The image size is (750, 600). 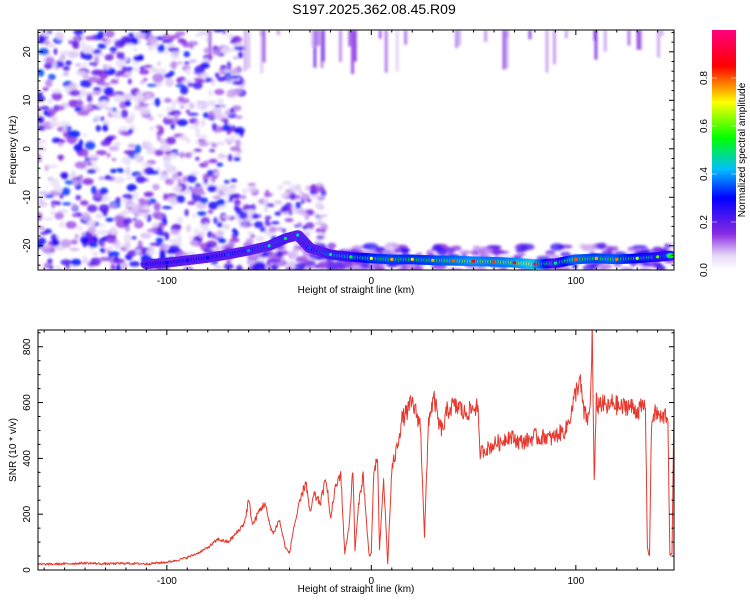 I want to click on y-tick-label: 20, so click(x=27, y=52).